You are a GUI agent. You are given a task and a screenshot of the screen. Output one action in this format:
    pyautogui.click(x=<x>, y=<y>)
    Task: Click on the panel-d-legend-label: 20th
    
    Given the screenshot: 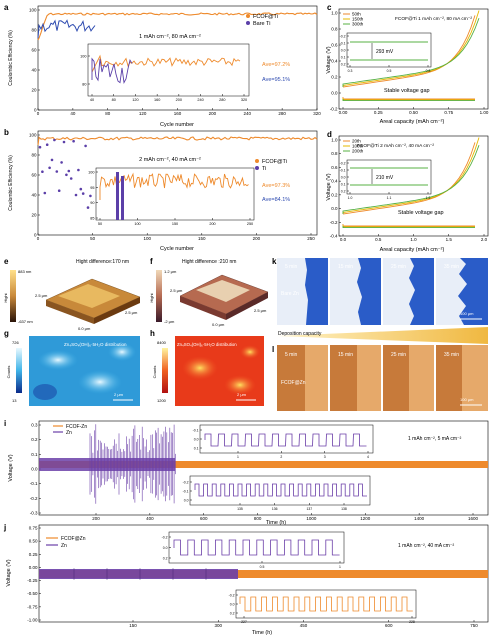 What is the action you would take?
    pyautogui.click(x=356, y=141)
    